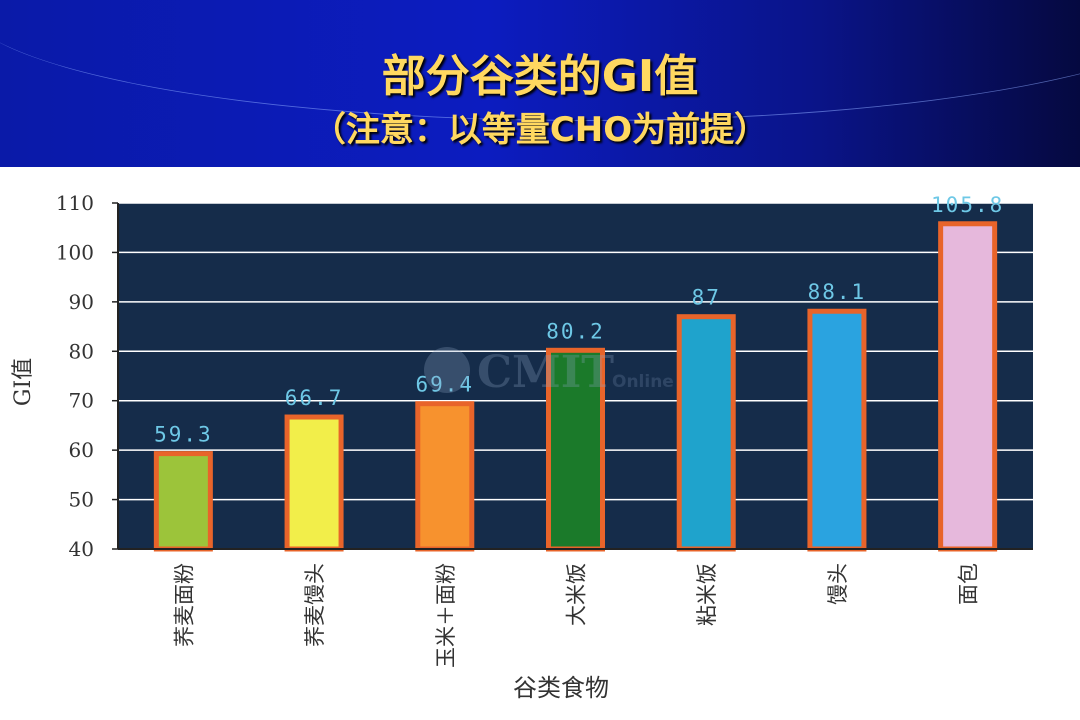 The height and width of the screenshot is (720, 1080). What do you see at coordinates (561, 688) in the screenshot?
I see `x-axis-title: 谷类食物` at bounding box center [561, 688].